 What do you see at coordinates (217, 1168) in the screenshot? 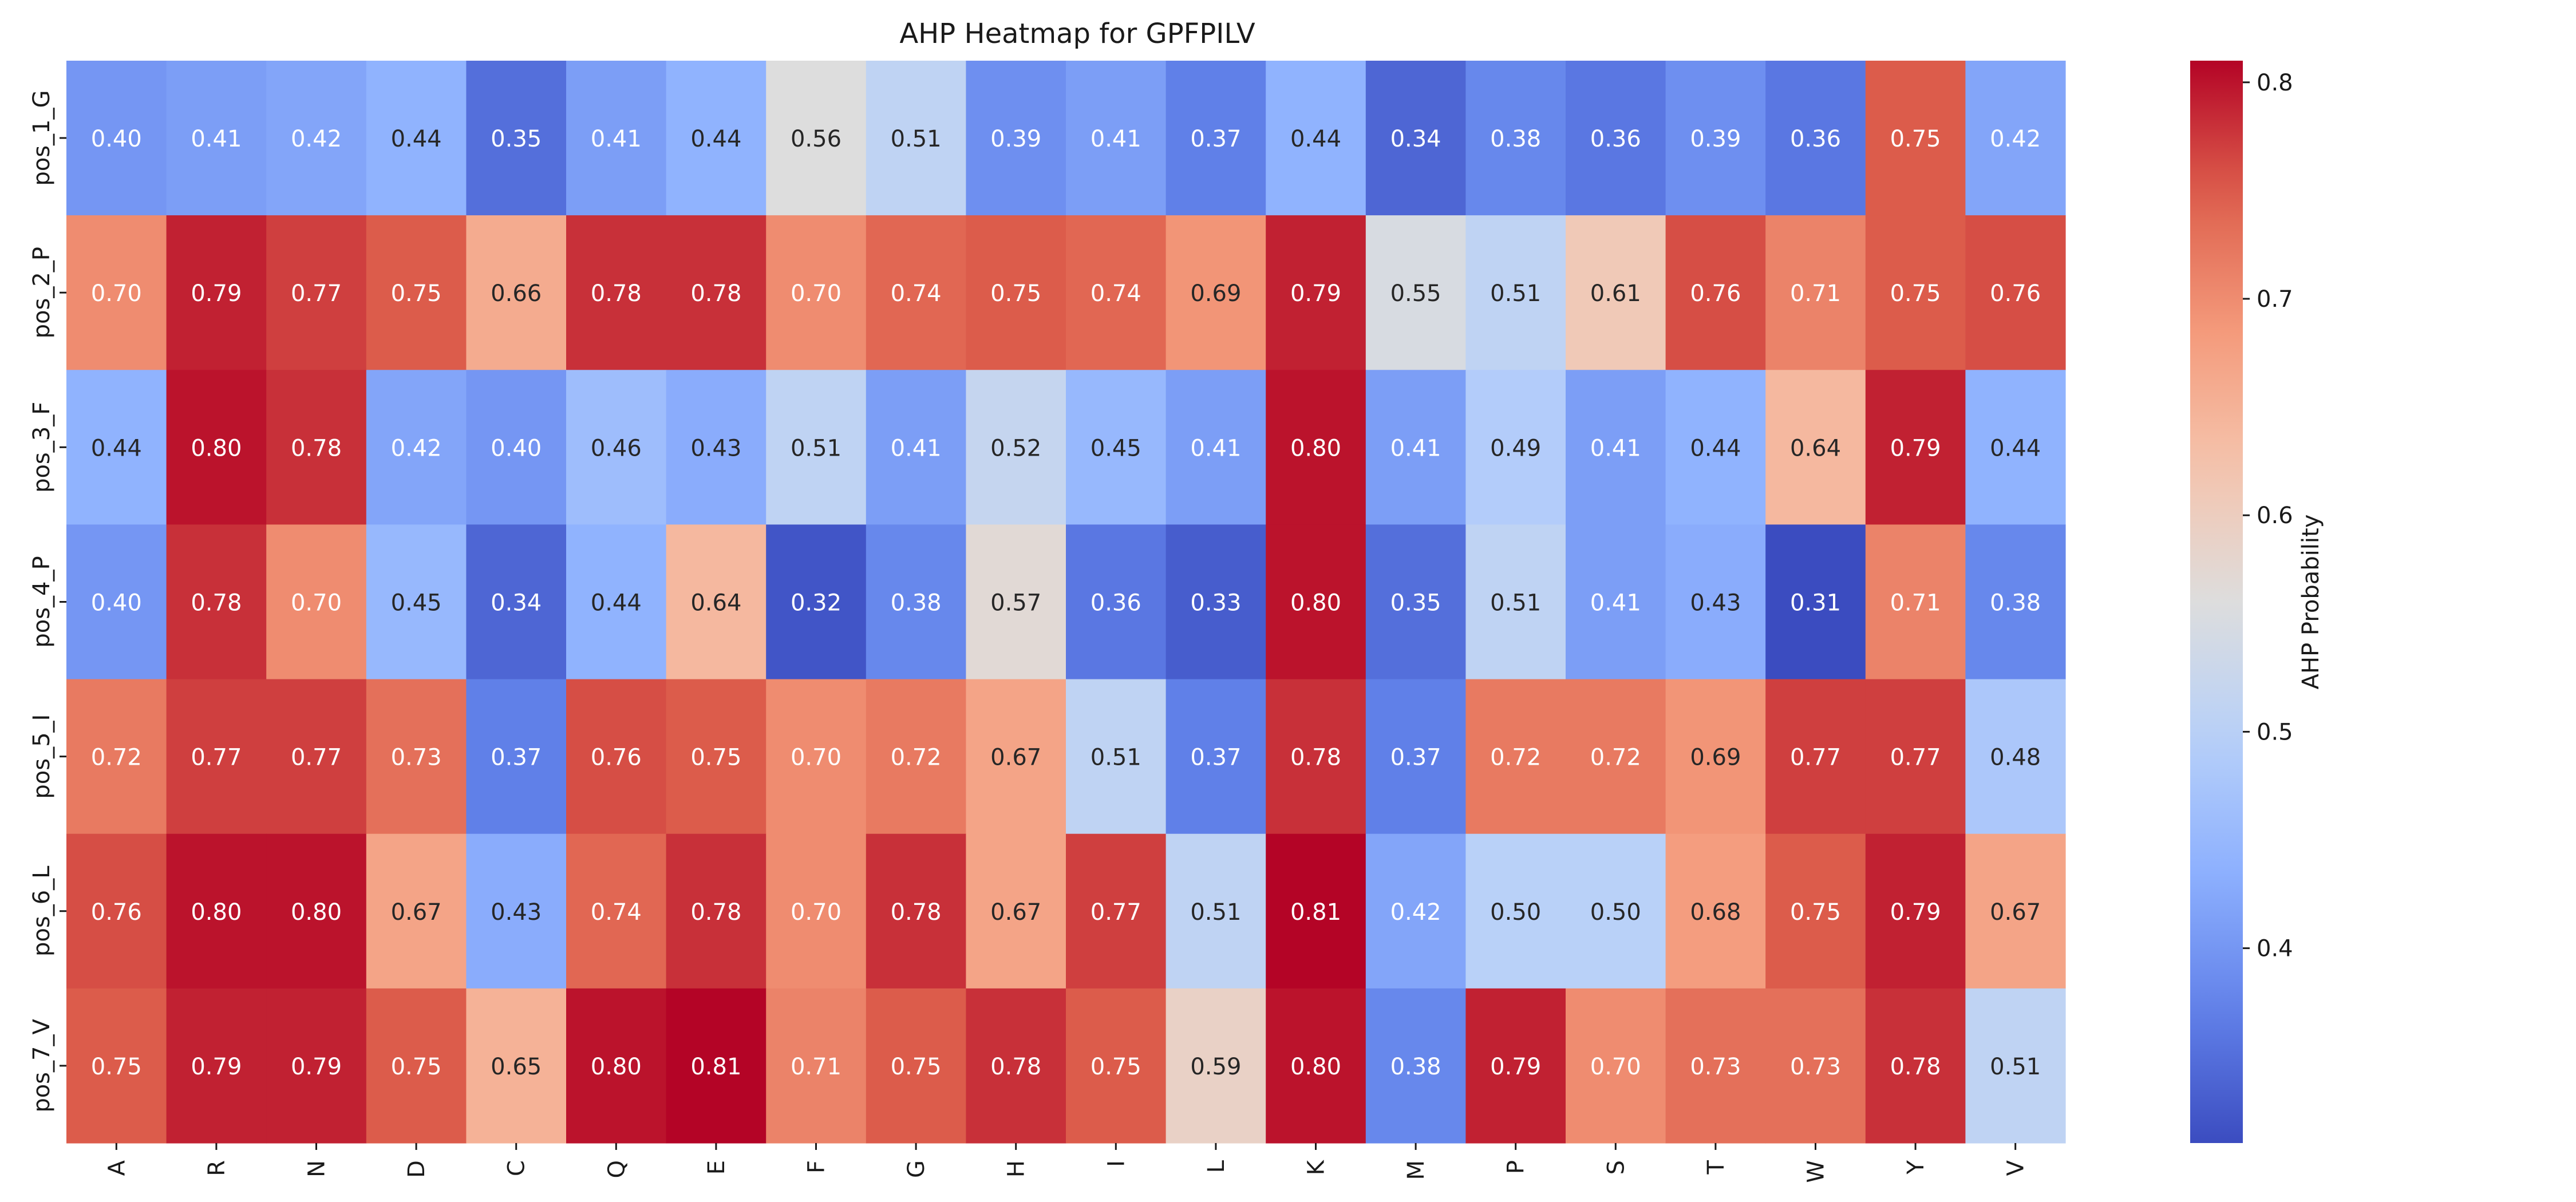
I see `x-tick-label: R` at bounding box center [217, 1168].